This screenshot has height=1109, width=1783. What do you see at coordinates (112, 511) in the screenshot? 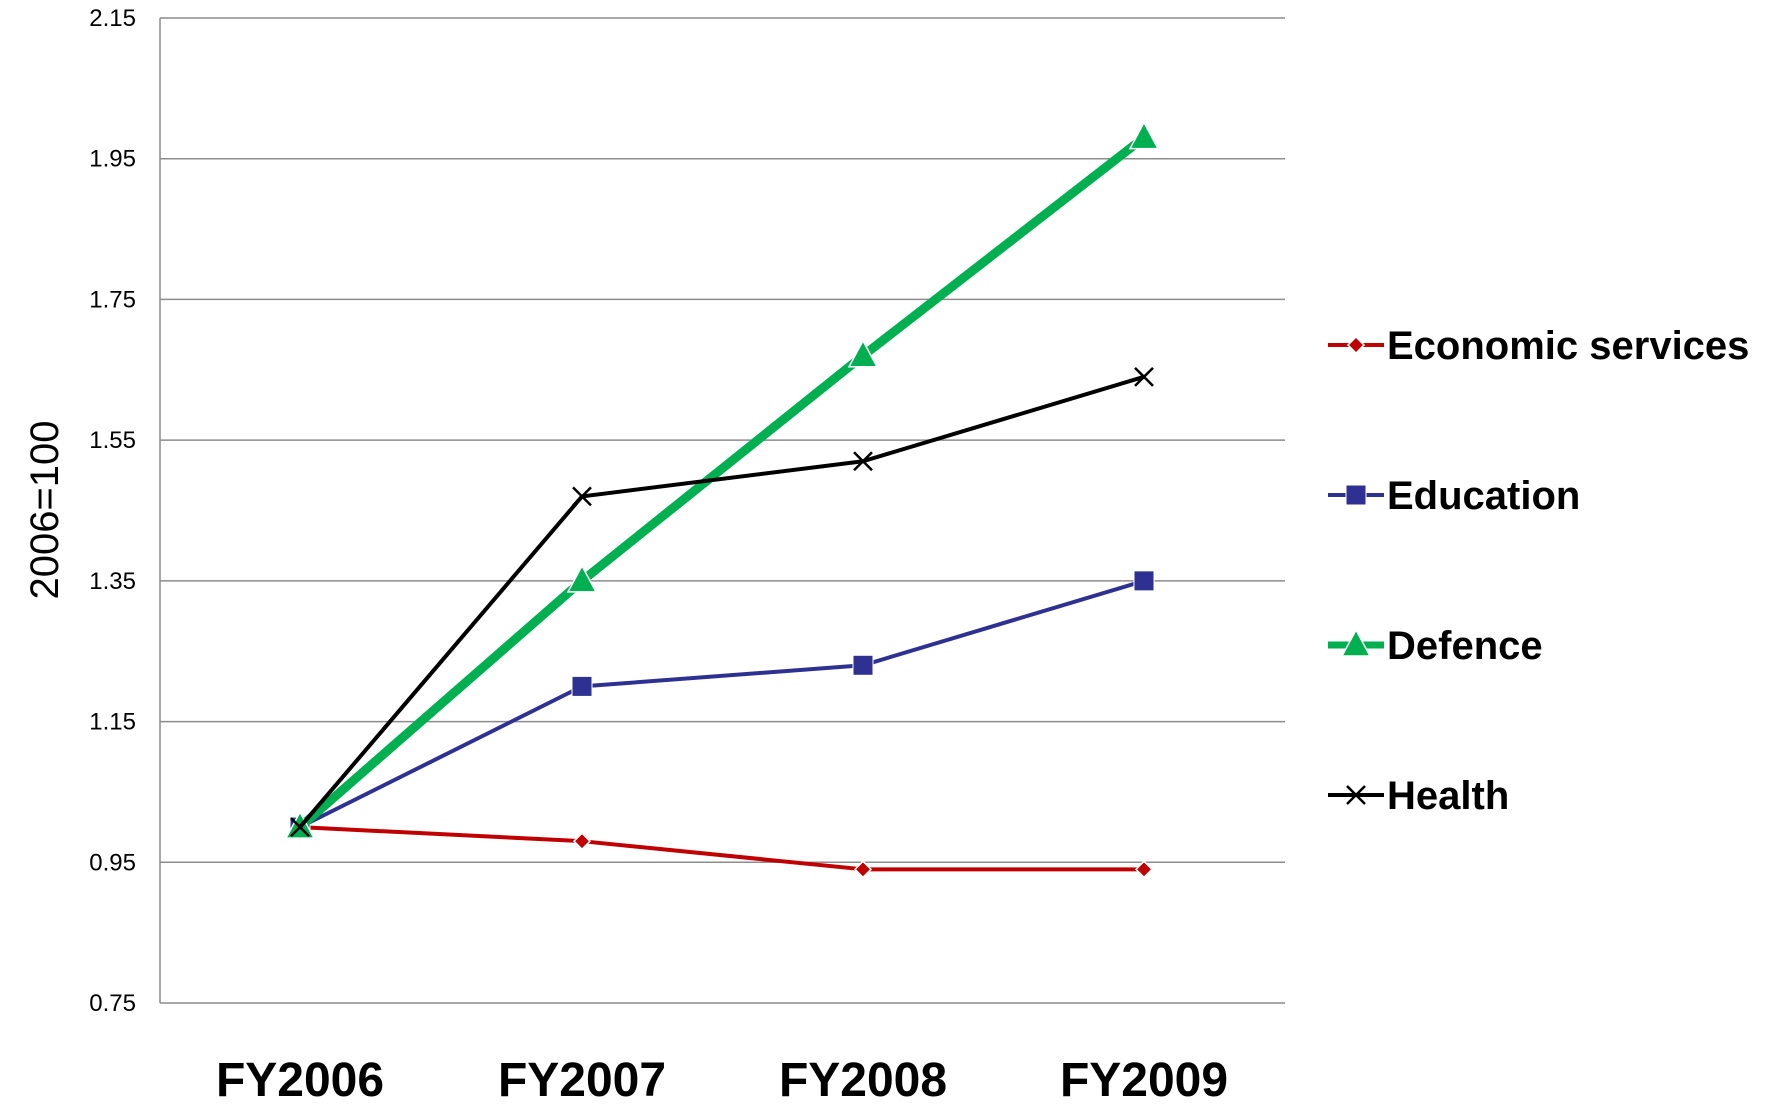
I see `y-tick-labels: 0.75 0.95 1.15 1.35 1.55 1.75 1.95 2.15` at bounding box center [112, 511].